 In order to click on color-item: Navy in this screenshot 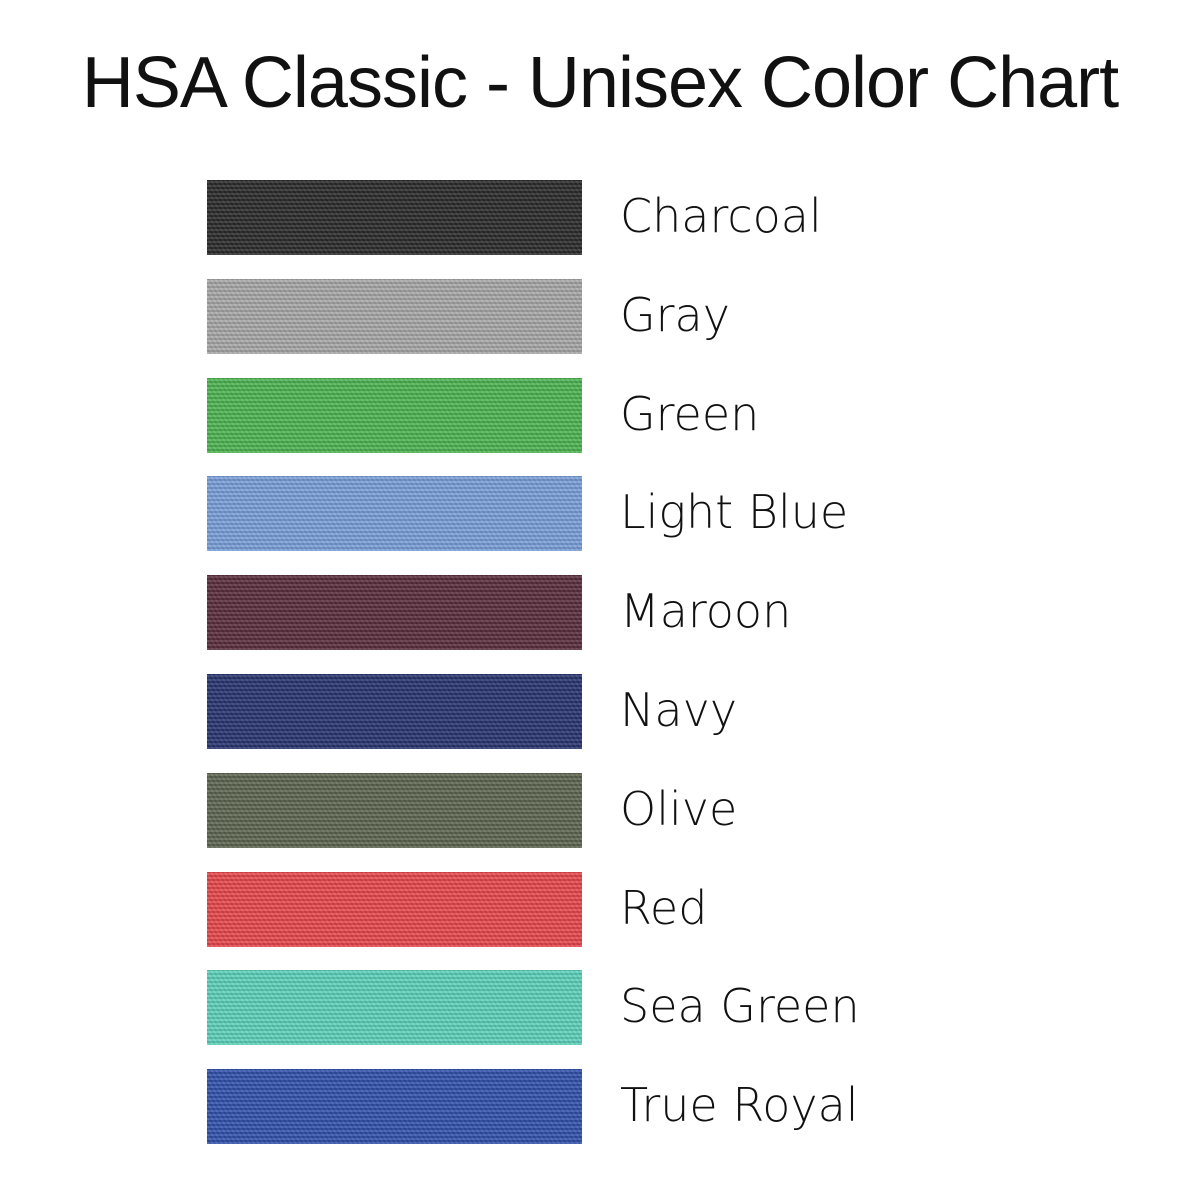, I will do `click(557, 711)`.